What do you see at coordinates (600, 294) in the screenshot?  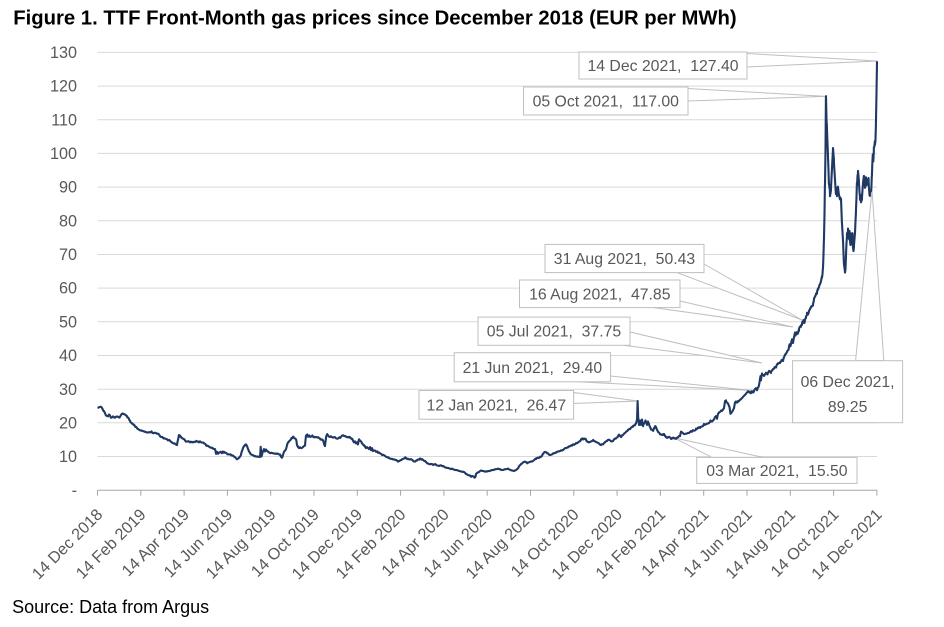 I see `svg-text: 16 Aug 2021, 47.85` at bounding box center [600, 294].